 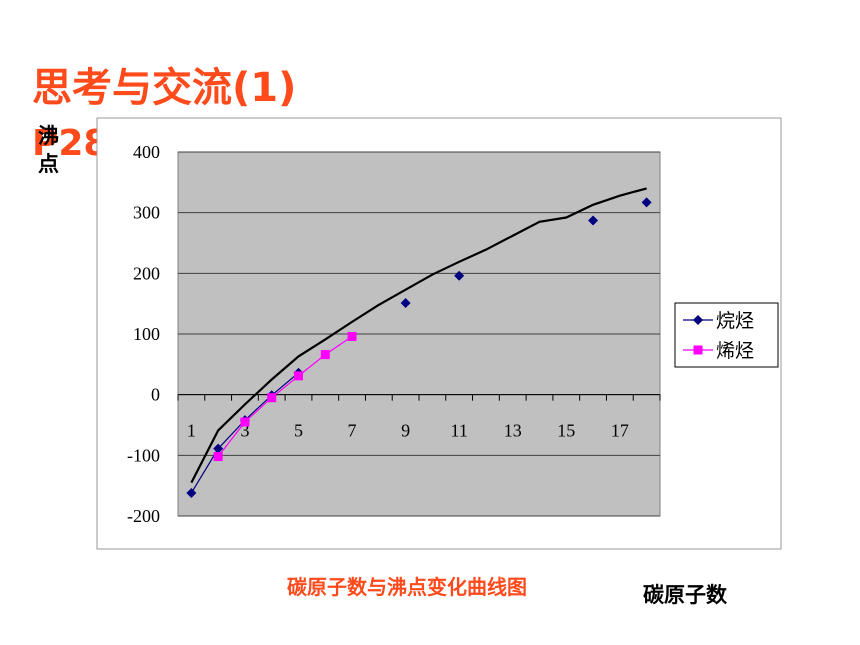 I want to click on chart-caption: 碳原子数与沸点变化曲线图, so click(x=407, y=587).